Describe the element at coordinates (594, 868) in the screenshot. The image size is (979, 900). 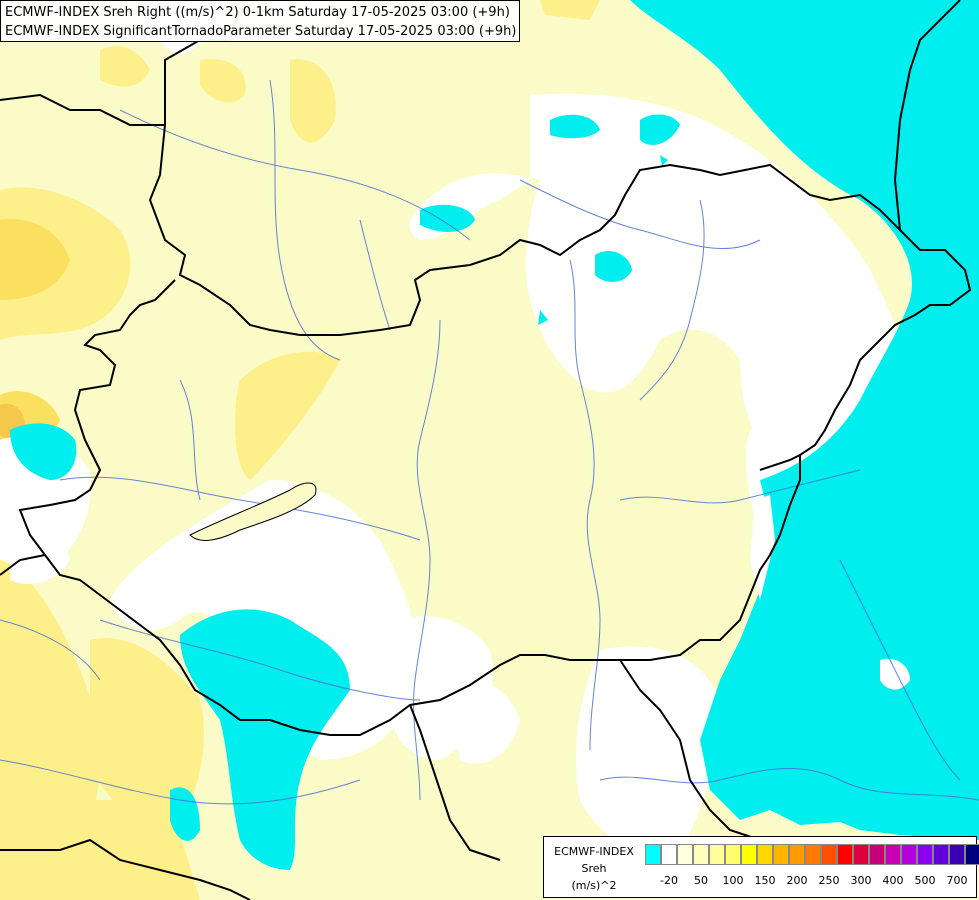
I see `legend-variable: Sreh` at that location.